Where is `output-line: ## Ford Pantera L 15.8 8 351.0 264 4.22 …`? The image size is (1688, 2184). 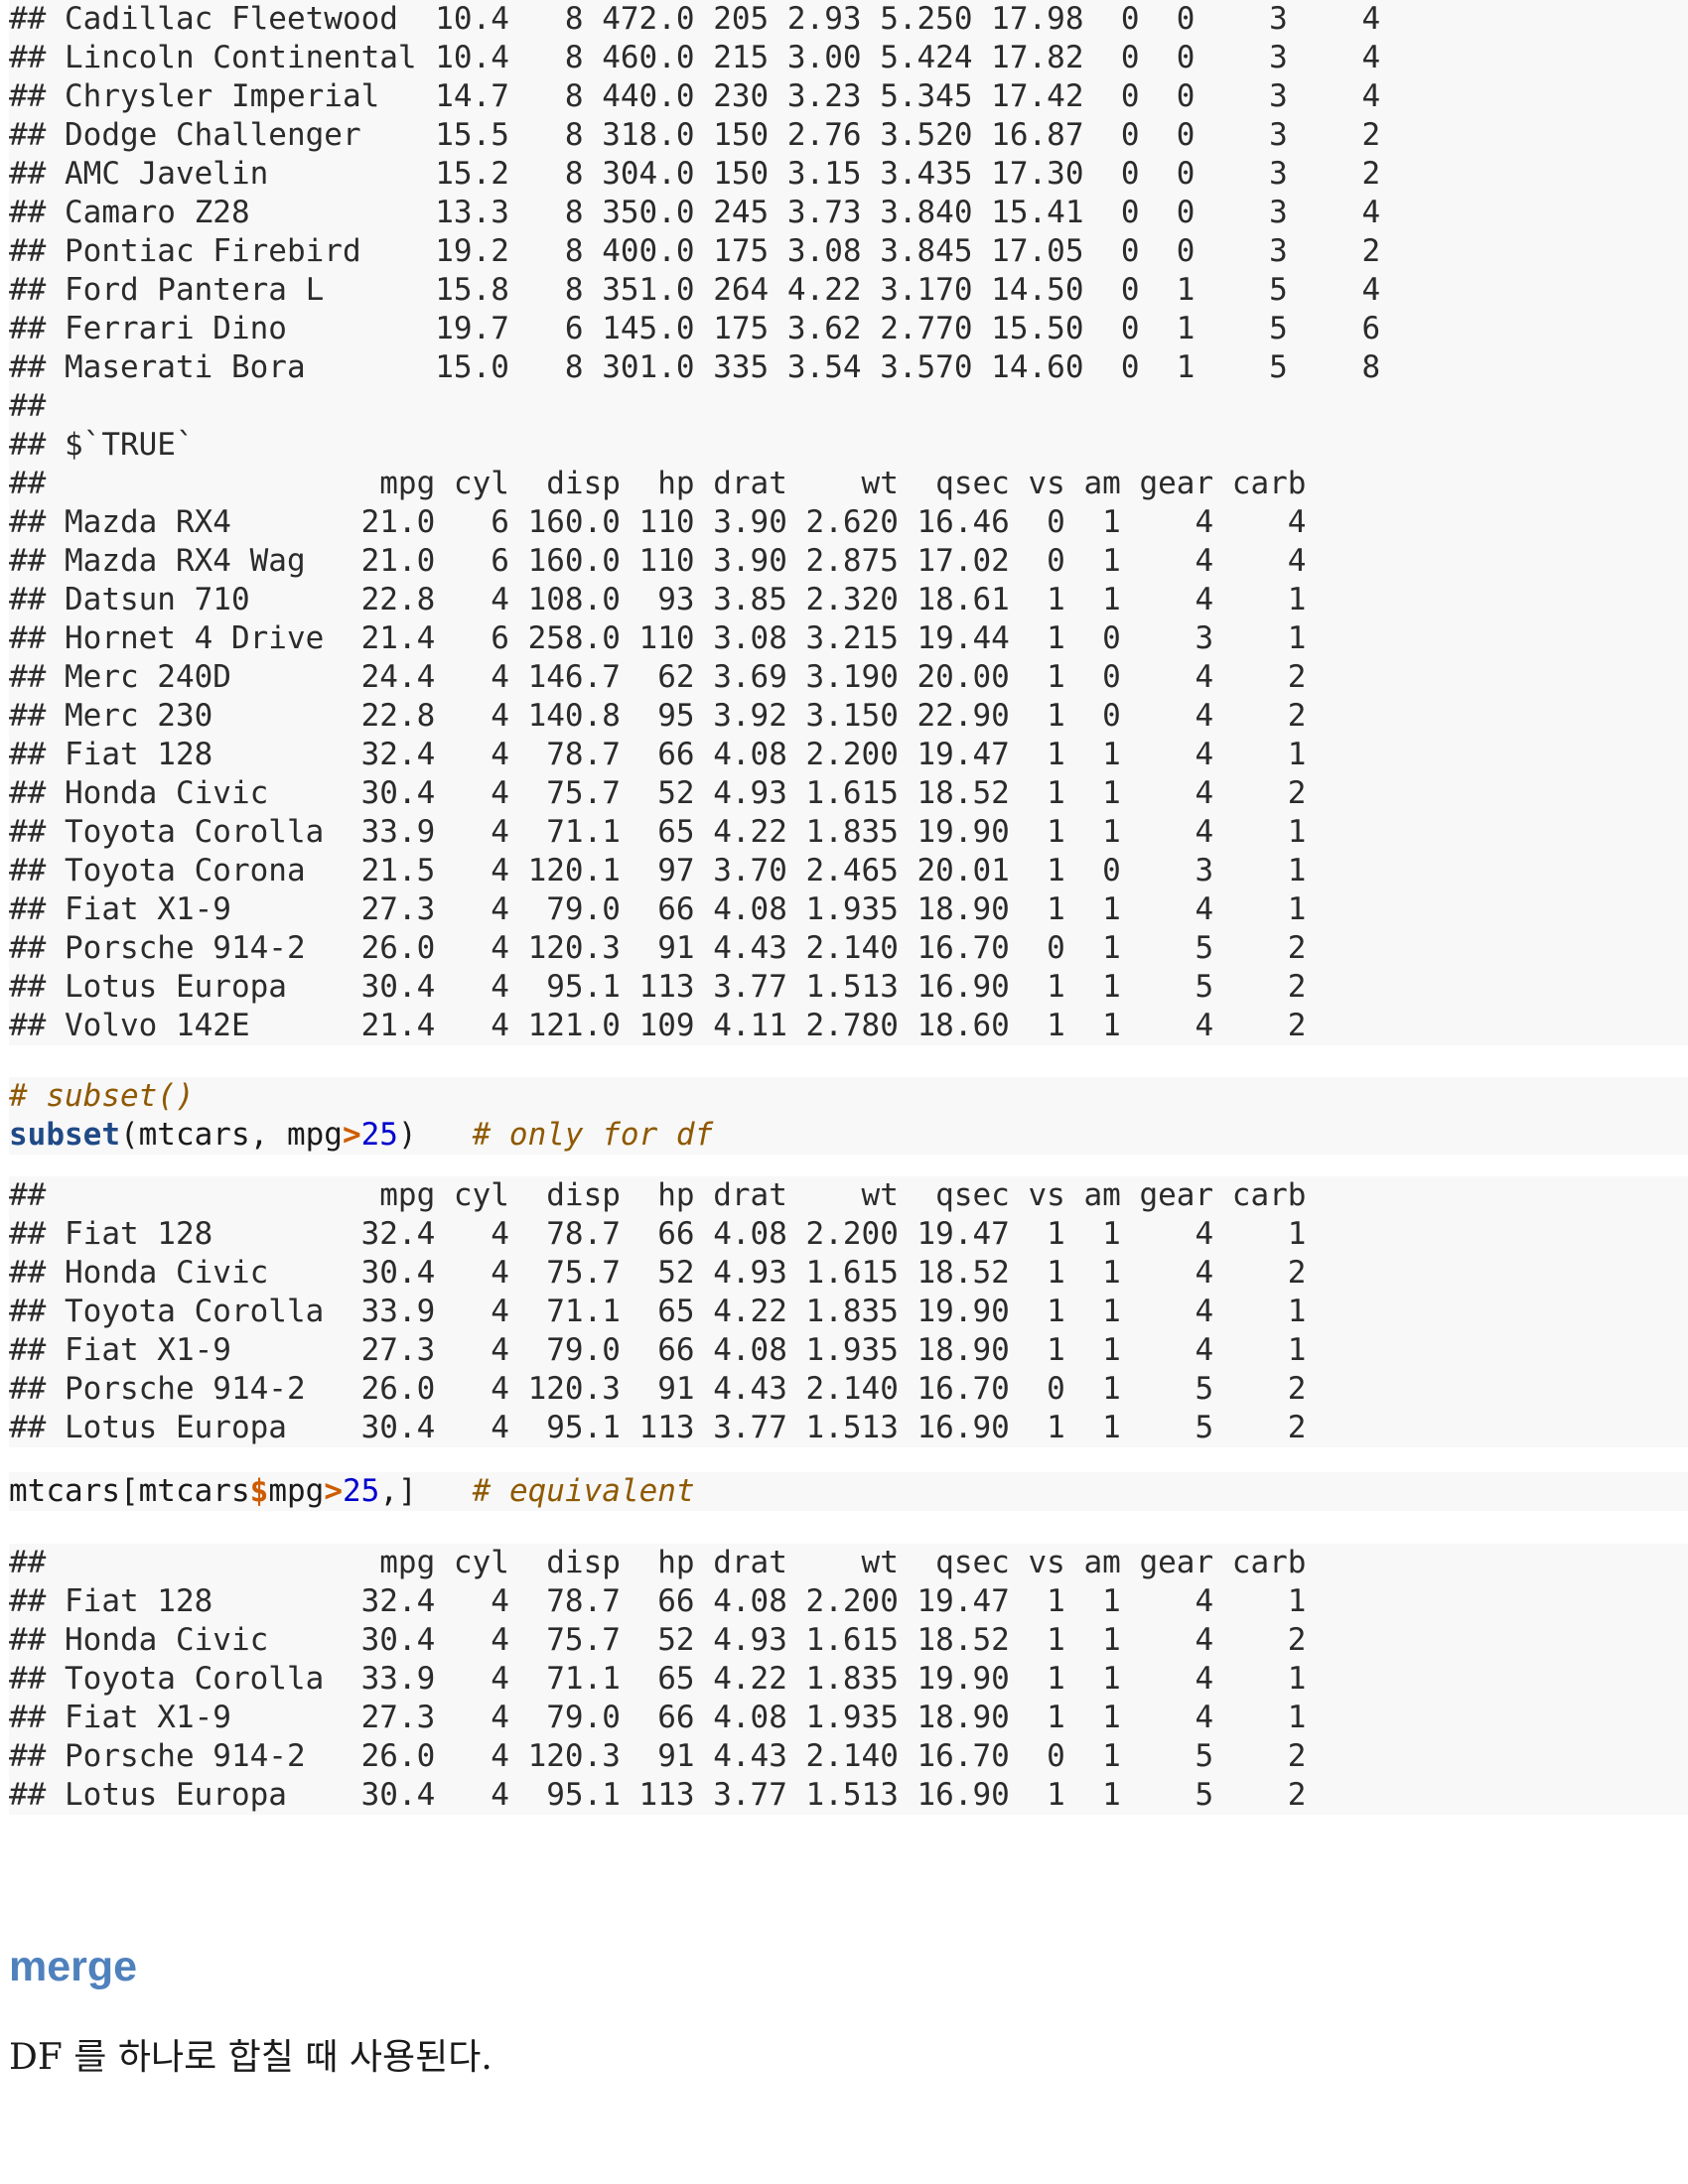 output-line: ## Ford Pantera L 15.8 8 351.0 264 4.22 … is located at coordinates (695, 290).